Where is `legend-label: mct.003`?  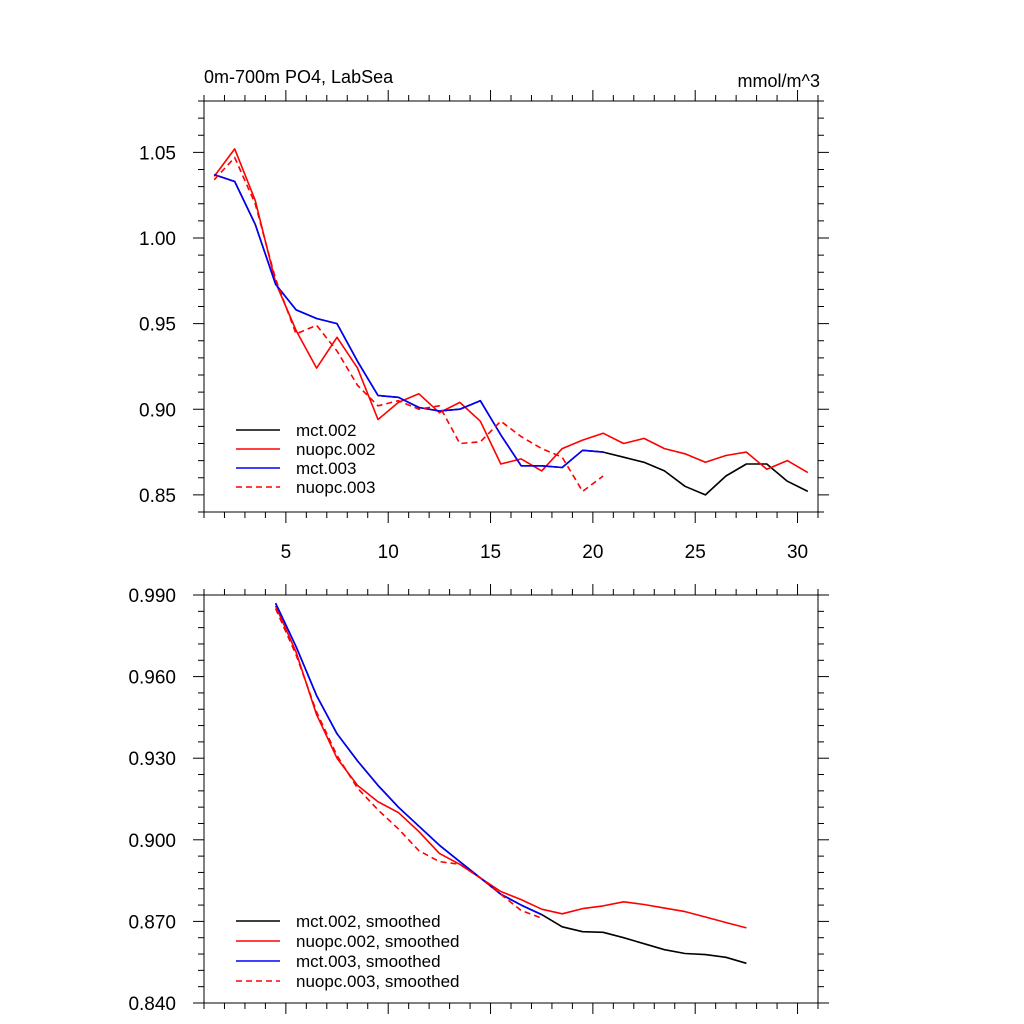
legend-label: mct.003 is located at coordinates (326, 468).